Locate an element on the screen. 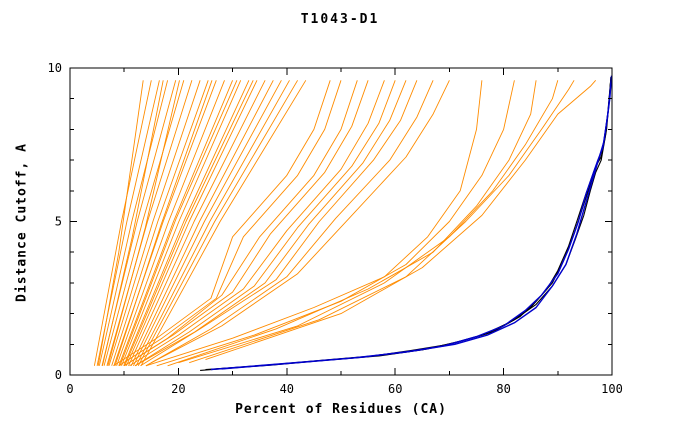 This screenshot has width=680, height=440. y-axis-label: Distance Cutoff, A is located at coordinates (22, 222).